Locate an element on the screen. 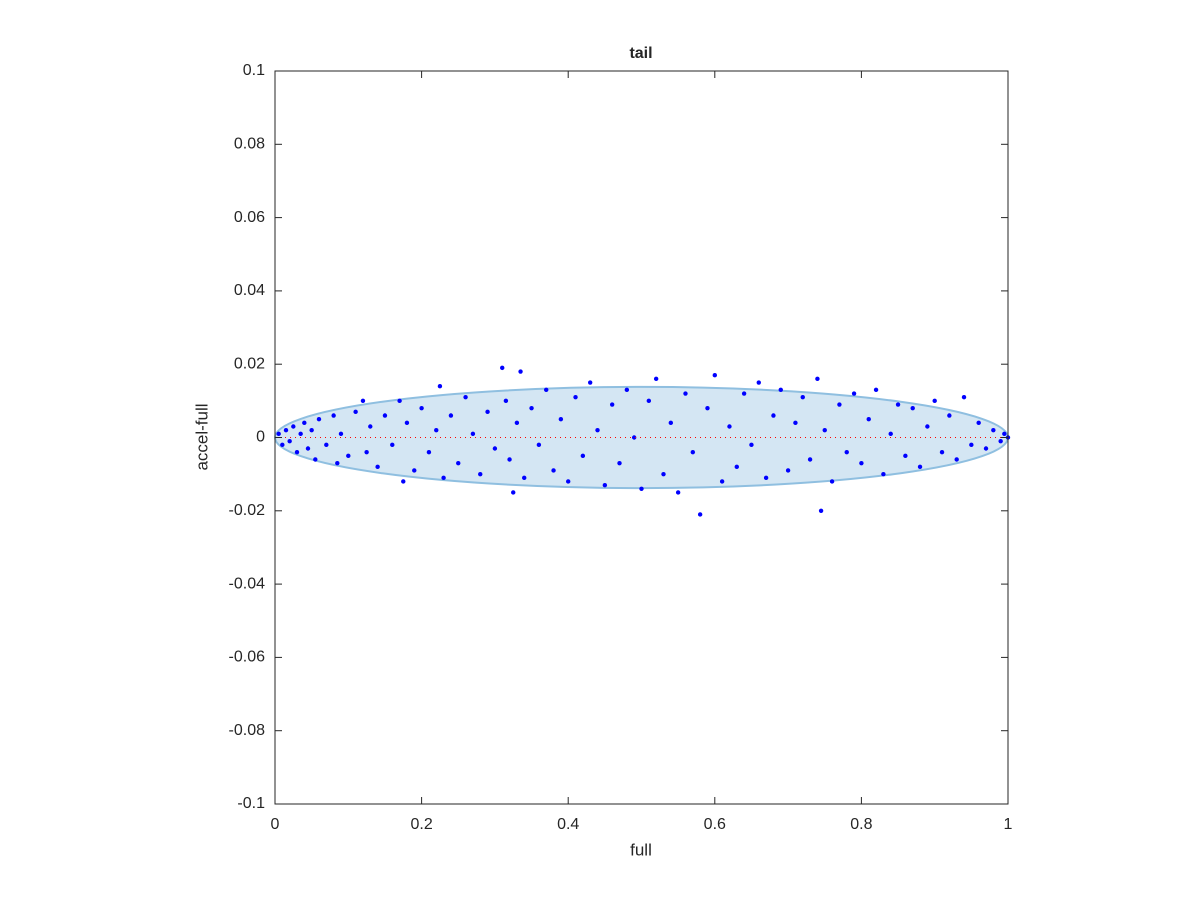 The image size is (1200, 900). y-tick-label: 0.04 is located at coordinates (249, 290).